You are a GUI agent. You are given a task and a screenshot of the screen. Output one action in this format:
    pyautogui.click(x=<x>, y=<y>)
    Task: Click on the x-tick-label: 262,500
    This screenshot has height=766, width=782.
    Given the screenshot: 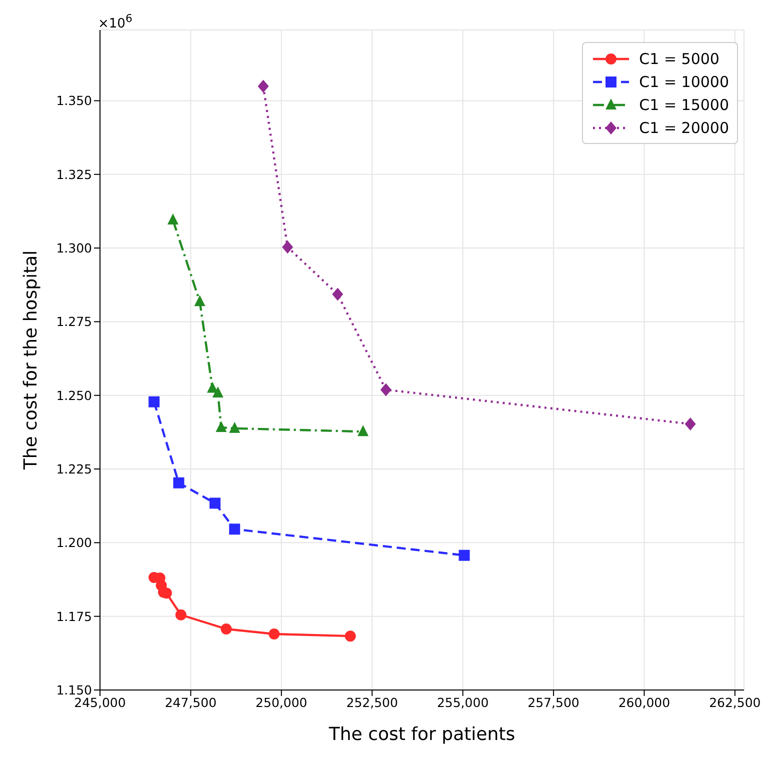 What is the action you would take?
    pyautogui.click(x=735, y=702)
    